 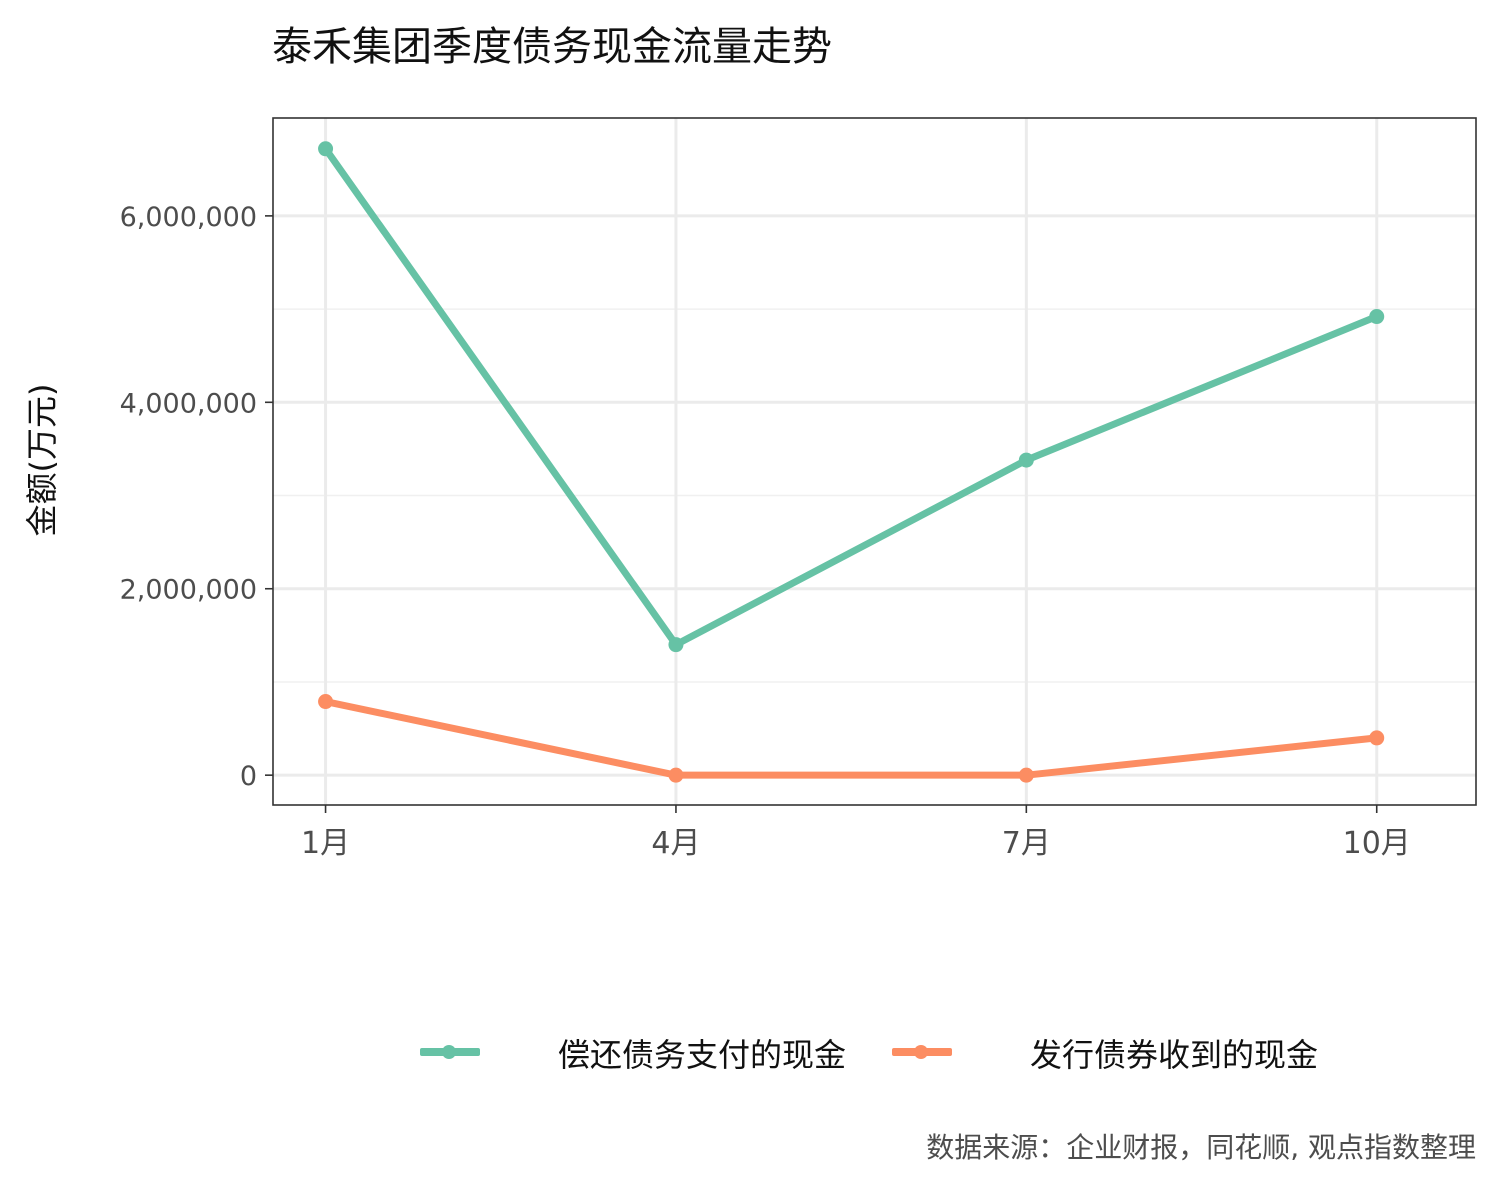 What do you see at coordinates (248, 776) in the screenshot?
I see `y-tick-label: 0` at bounding box center [248, 776].